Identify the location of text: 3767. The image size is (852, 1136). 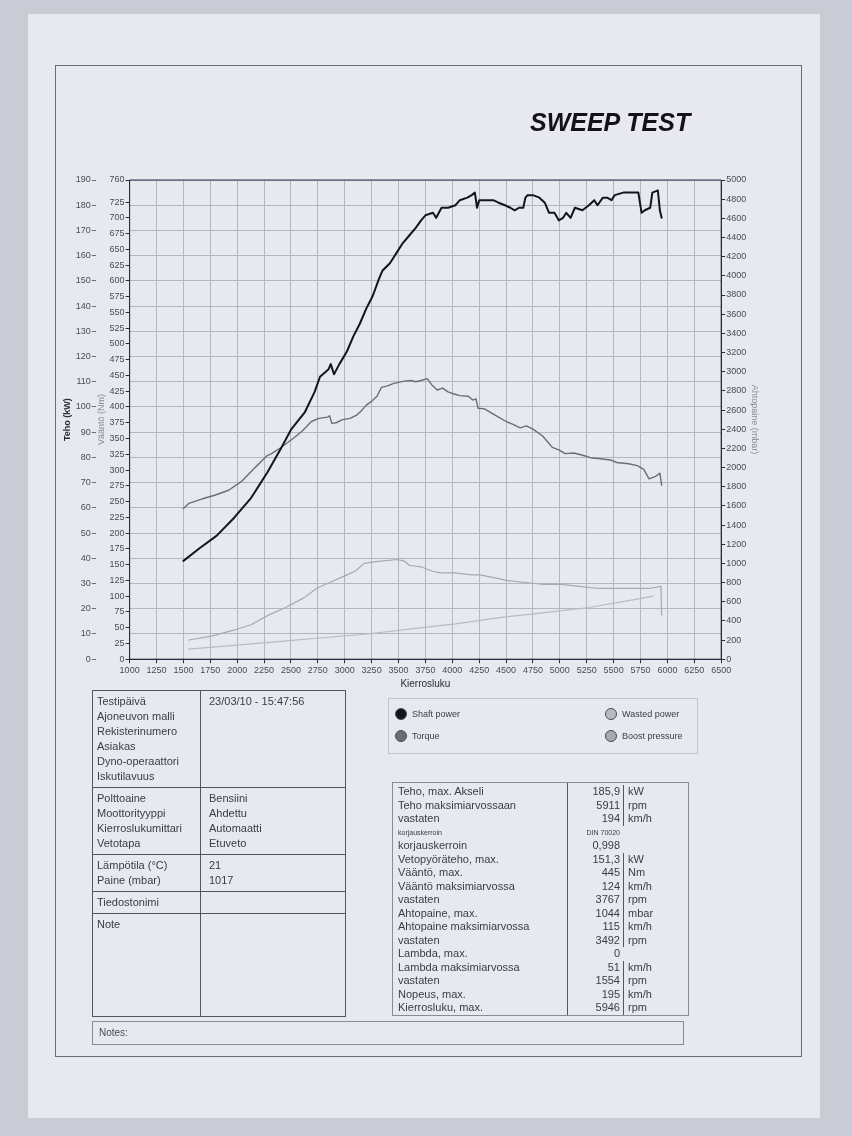
(607, 900).